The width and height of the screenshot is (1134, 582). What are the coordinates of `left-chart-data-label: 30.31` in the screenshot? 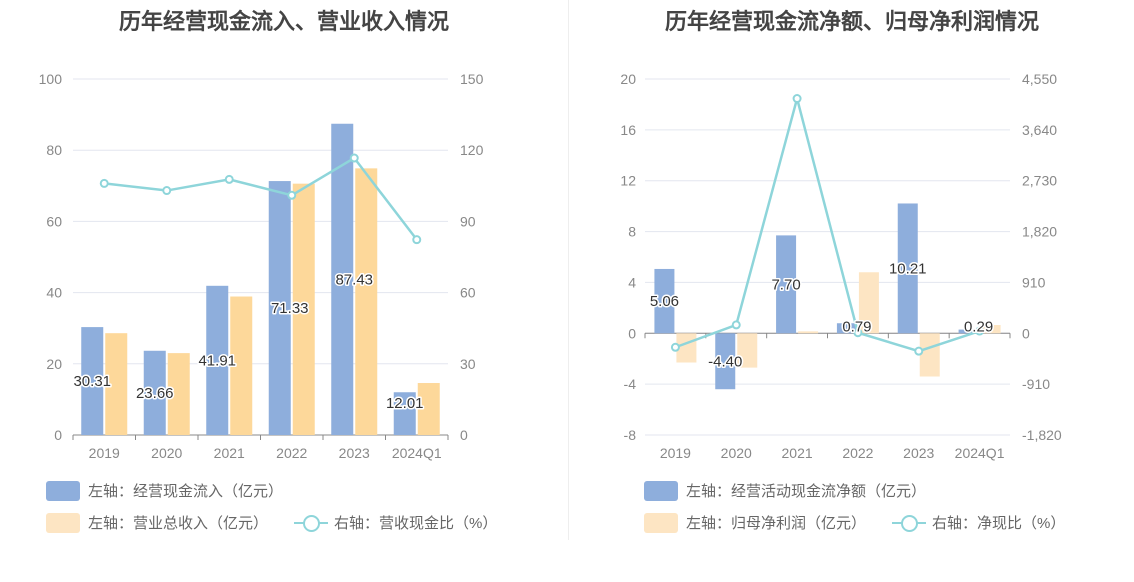 It's located at (92, 381).